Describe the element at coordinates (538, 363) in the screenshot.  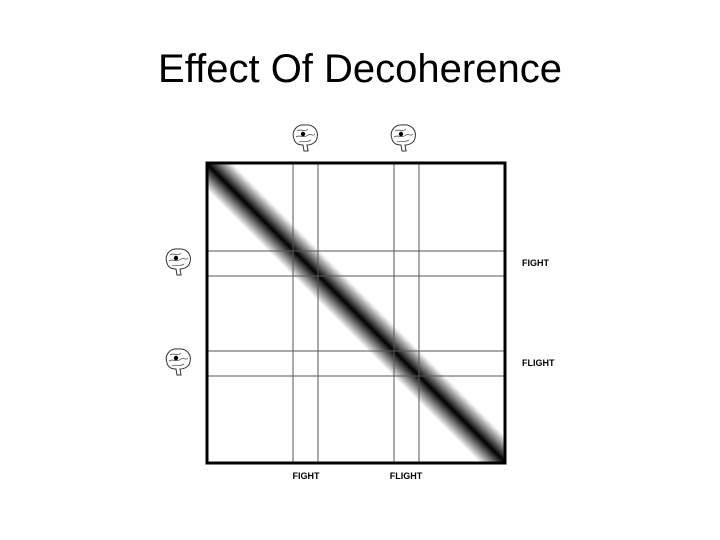
I see `row-label: FLIGHT` at that location.